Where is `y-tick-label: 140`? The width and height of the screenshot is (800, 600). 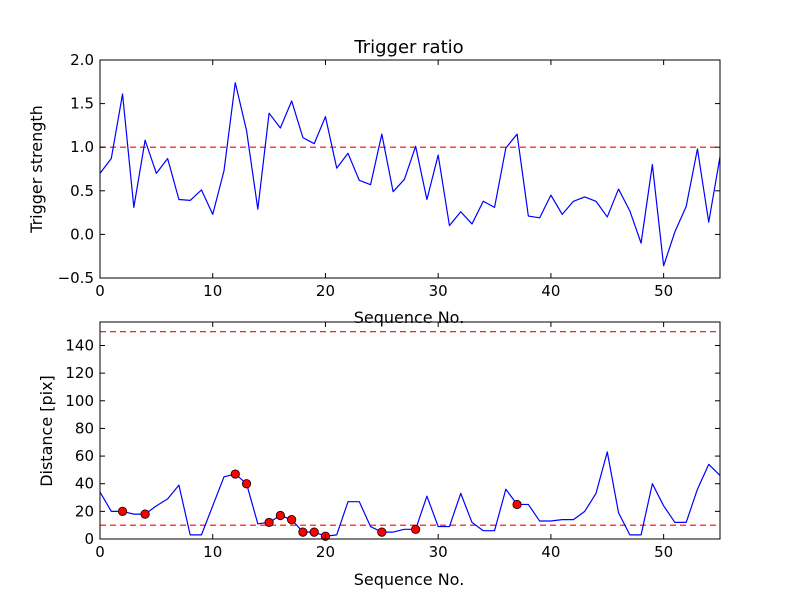 y-tick-label: 140 is located at coordinates (79, 345).